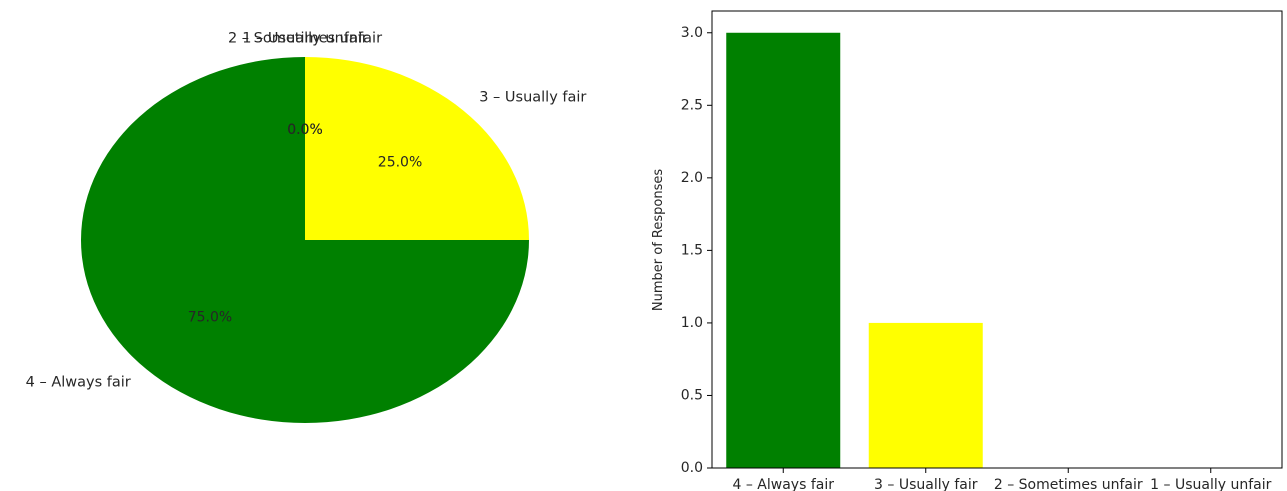  I want to click on y-axis: 0.0 0.5 1.0 1.5 2.0 2.5 3.0, so click(696, 250).